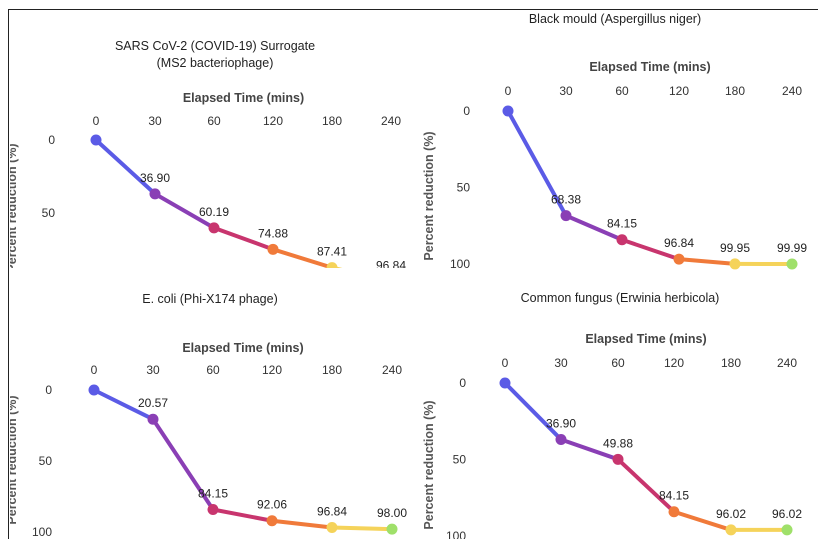 This screenshot has height=539, width=818. Describe the element at coordinates (615, 19) in the screenshot. I see `chart-title: Black mould (Aspergillus niger)` at that location.